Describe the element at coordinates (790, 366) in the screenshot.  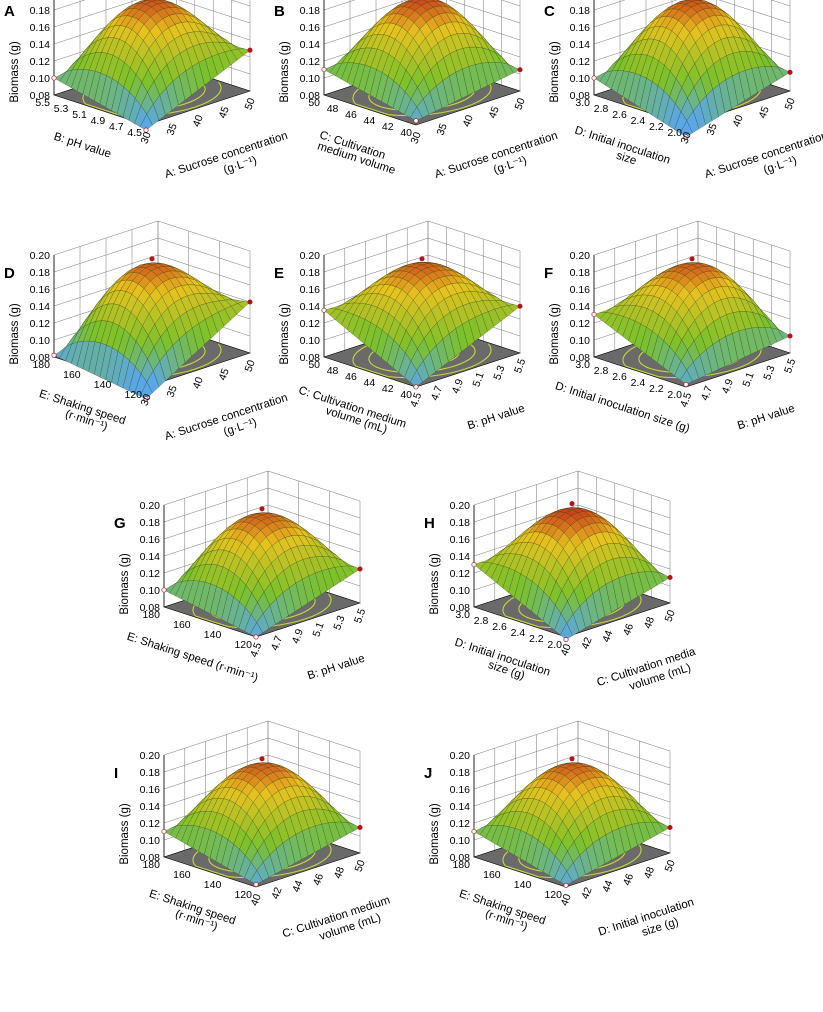
I see `x-tick-label: 5.5` at that location.